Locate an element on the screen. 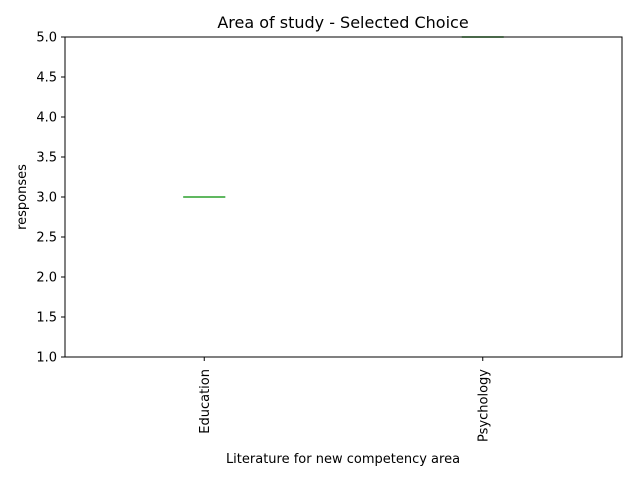 This screenshot has width=640, height=480. chart-title: Area of study - Selected Choice is located at coordinates (342, 22).